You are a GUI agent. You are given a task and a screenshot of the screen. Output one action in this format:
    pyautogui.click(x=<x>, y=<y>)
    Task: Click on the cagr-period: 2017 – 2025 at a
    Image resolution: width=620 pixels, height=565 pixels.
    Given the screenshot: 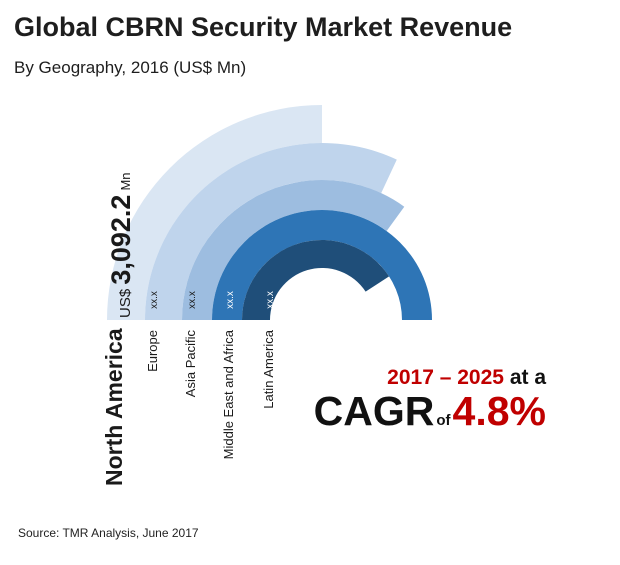 What is the action you would take?
    pyautogui.click(x=466, y=378)
    